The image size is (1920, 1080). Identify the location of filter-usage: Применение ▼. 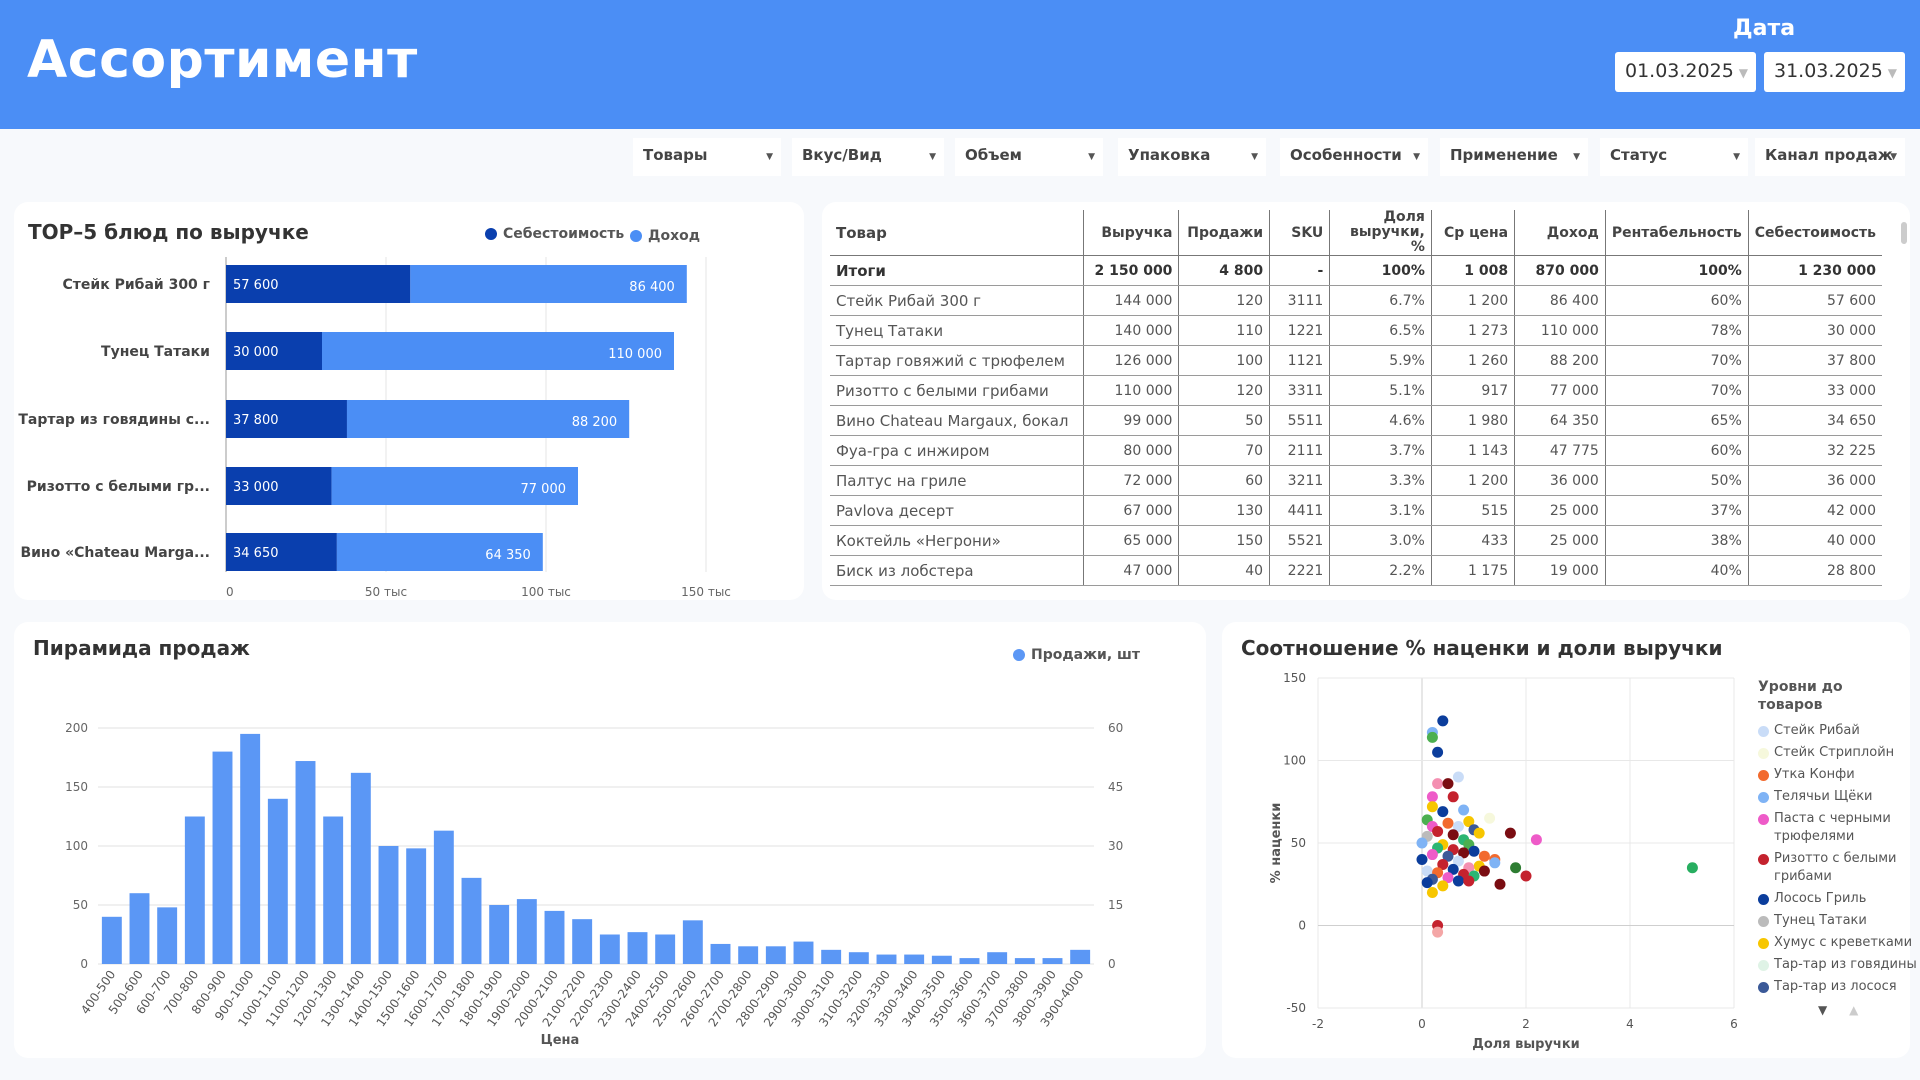
(1514, 157).